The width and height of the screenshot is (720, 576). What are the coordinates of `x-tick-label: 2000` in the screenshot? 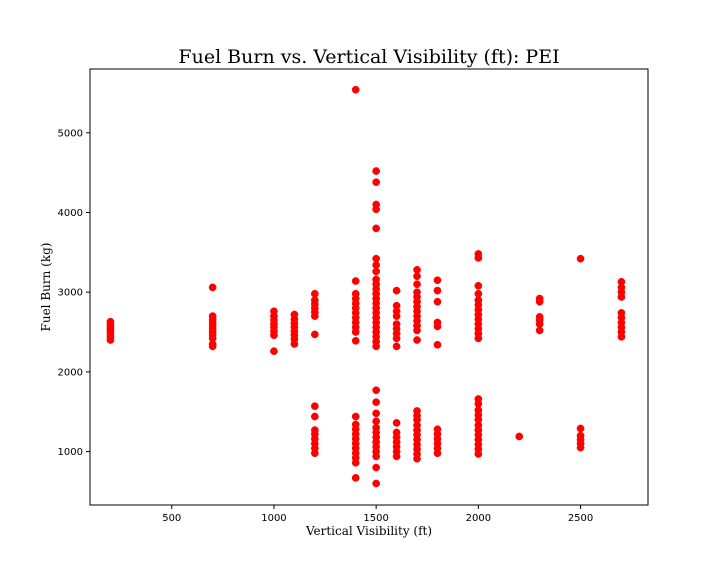 It's located at (478, 518).